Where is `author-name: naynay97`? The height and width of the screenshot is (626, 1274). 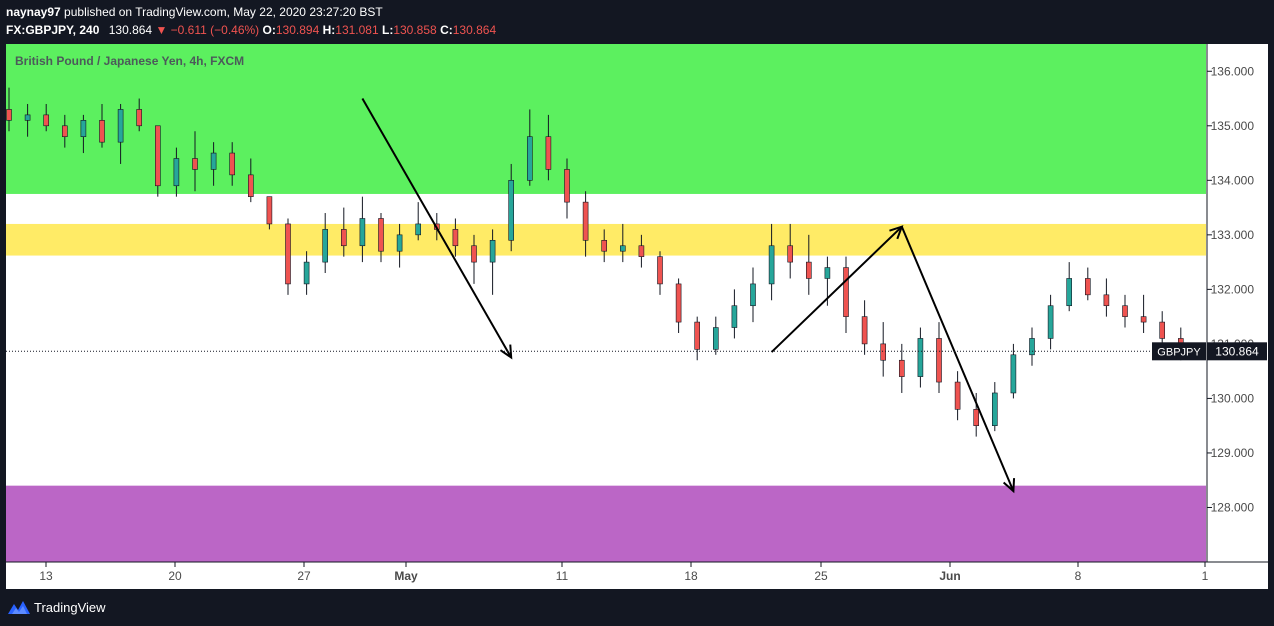 author-name: naynay97 is located at coordinates (33, 12).